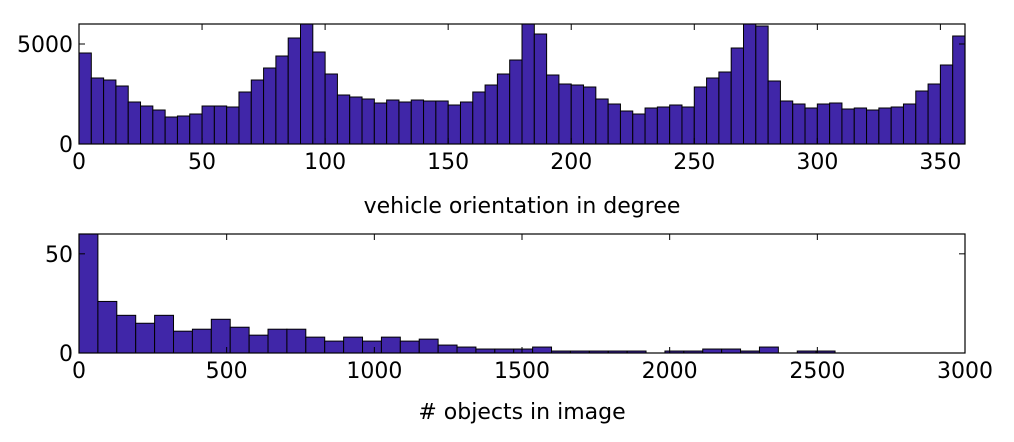 The image size is (1014, 442). I want to click on x-tick-label: 50, so click(202, 162).